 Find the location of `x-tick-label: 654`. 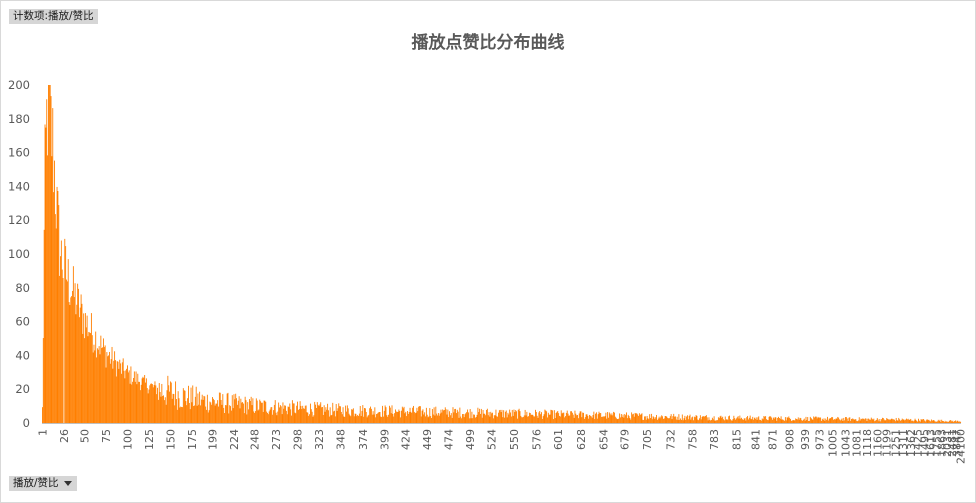

x-tick-label: 654 is located at coordinates (603, 439).